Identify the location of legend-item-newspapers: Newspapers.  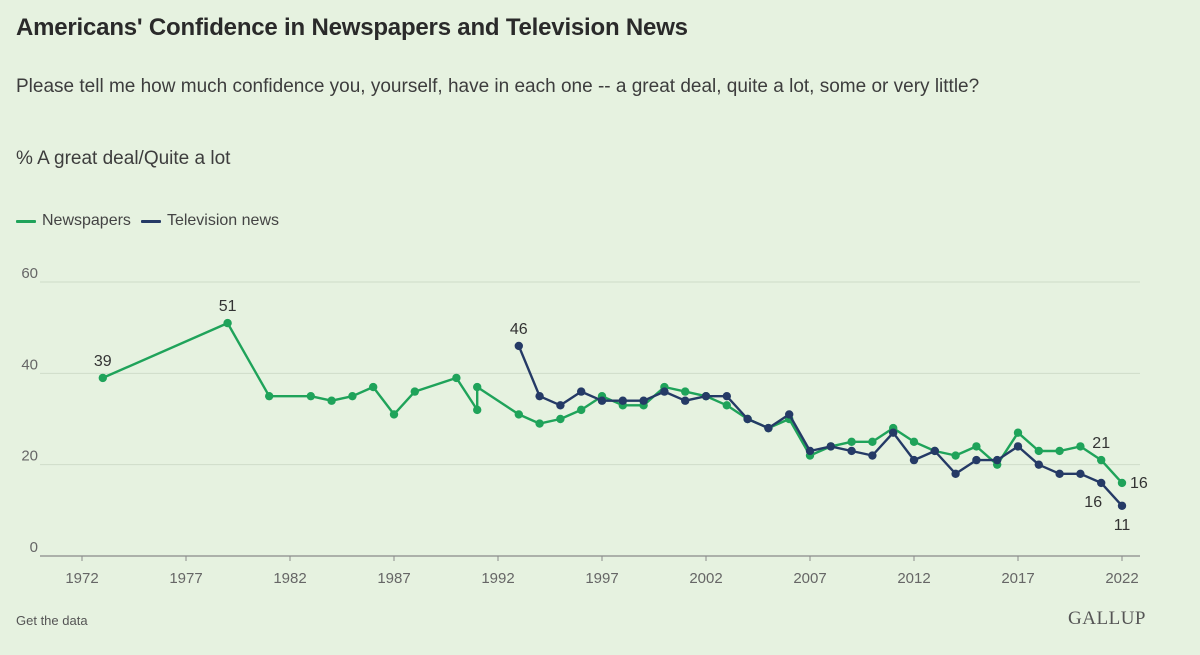
(73, 221).